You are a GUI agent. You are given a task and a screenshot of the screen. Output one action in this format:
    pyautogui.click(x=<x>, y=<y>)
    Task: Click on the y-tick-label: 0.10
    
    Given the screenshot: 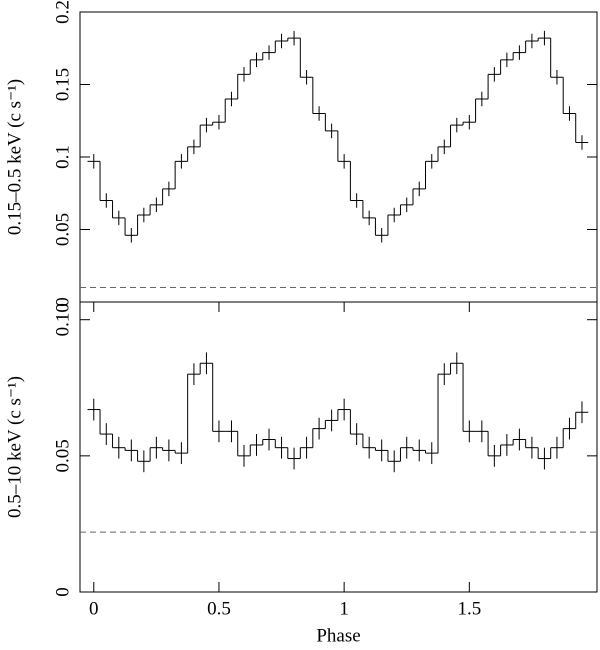 What is the action you would take?
    pyautogui.click(x=62, y=319)
    